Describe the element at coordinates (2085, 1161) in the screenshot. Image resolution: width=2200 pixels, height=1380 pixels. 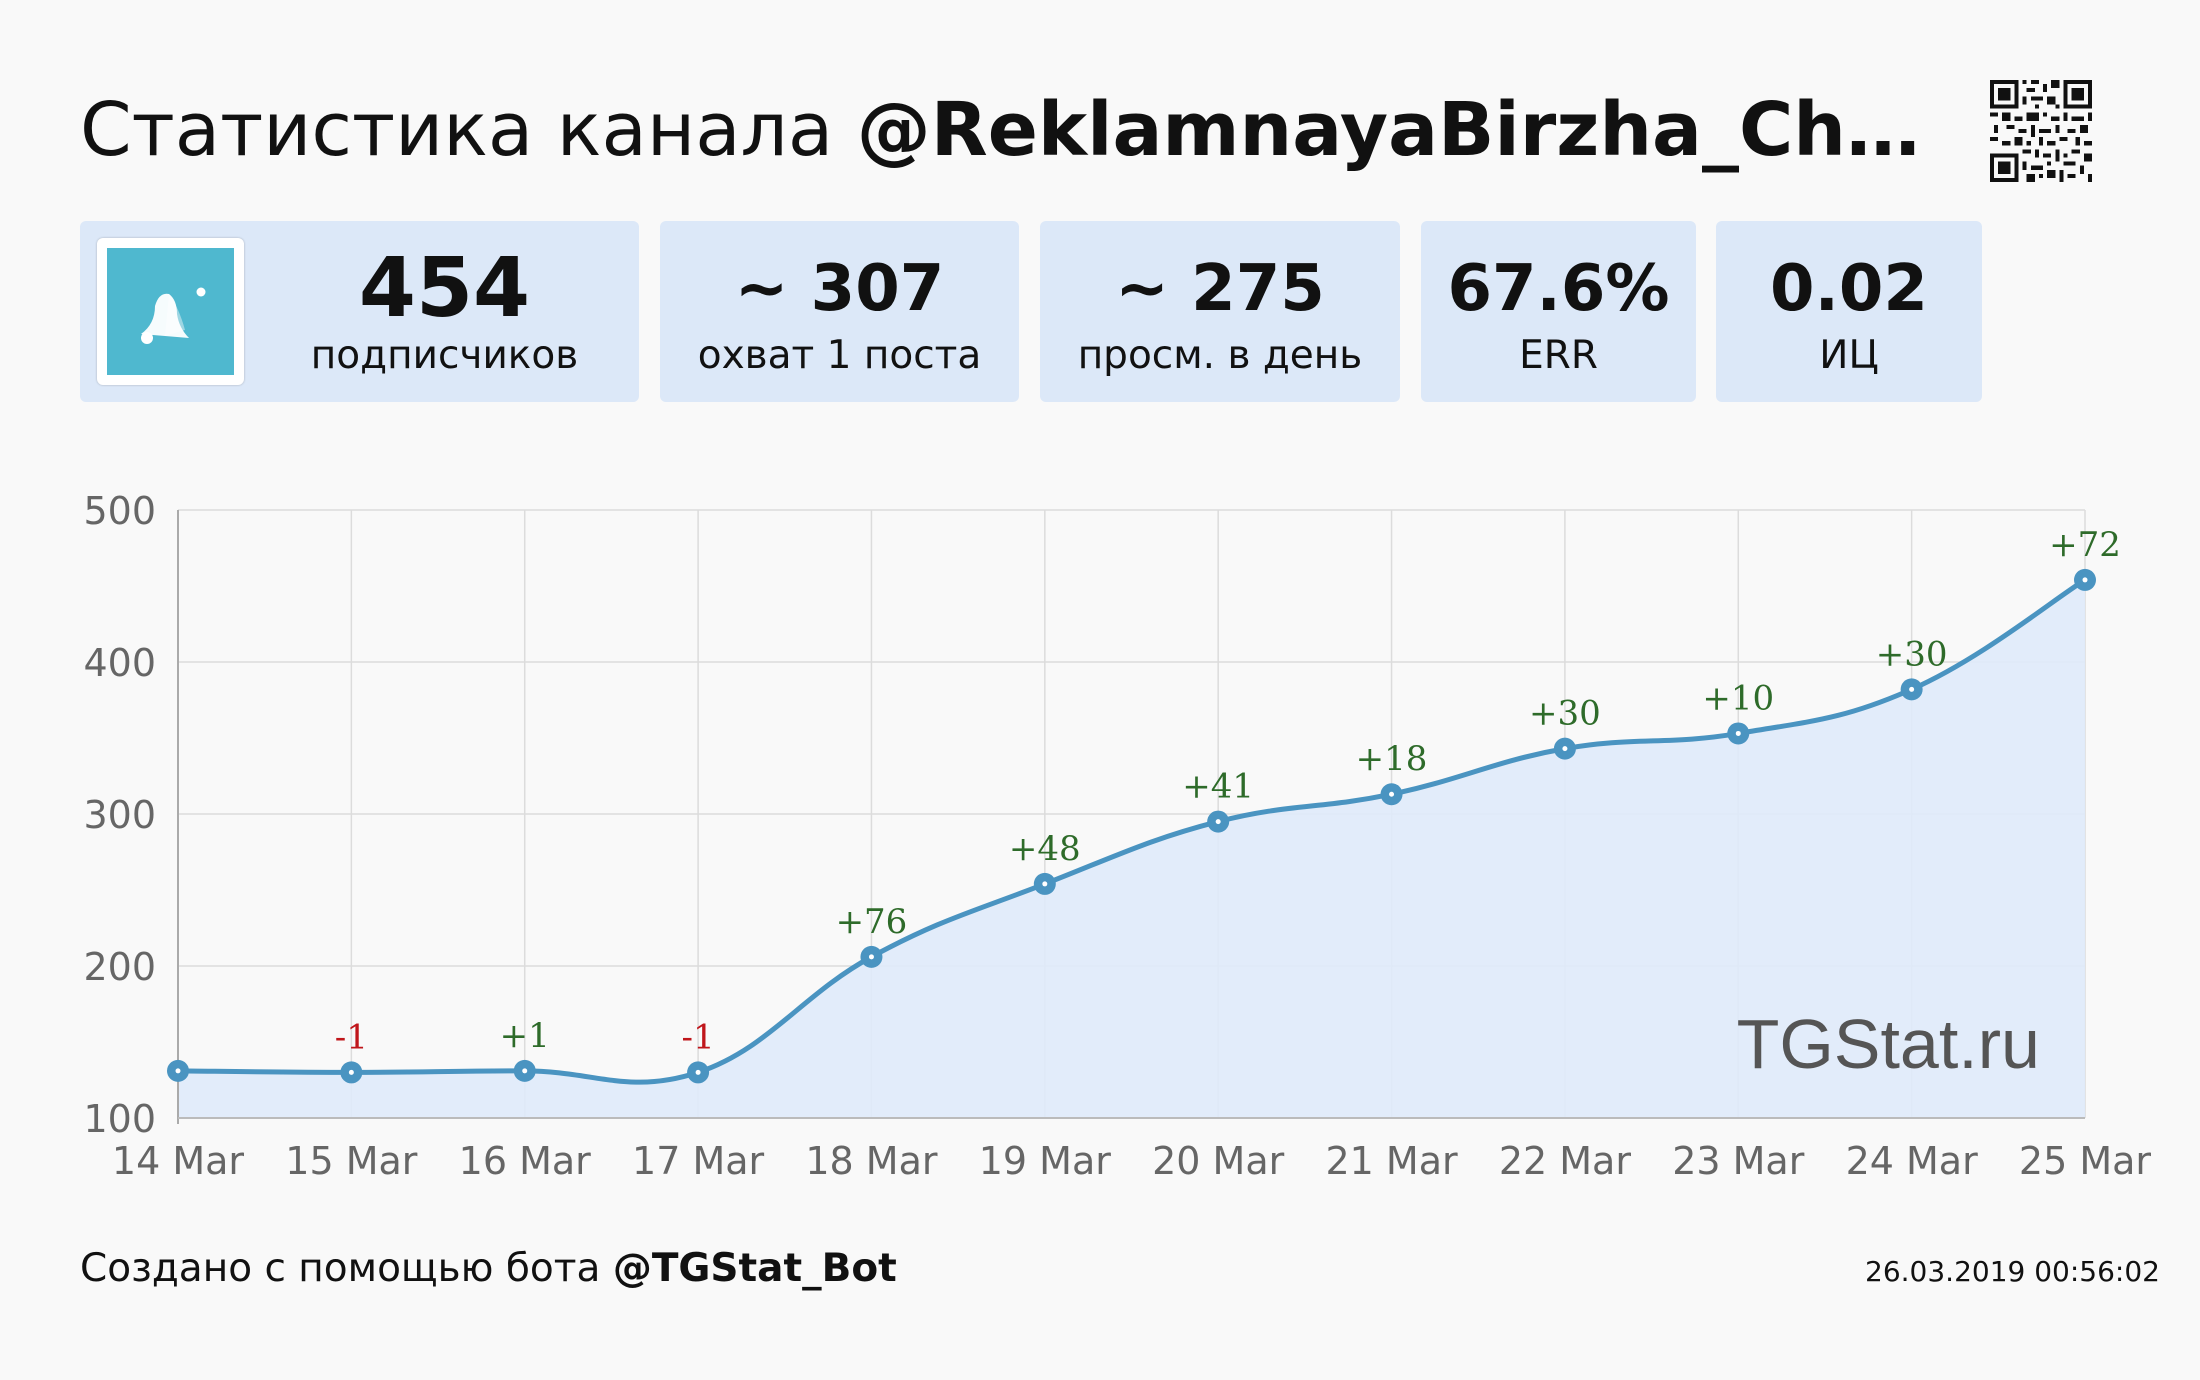
I see `x-tick-label: 25 Mar` at that location.